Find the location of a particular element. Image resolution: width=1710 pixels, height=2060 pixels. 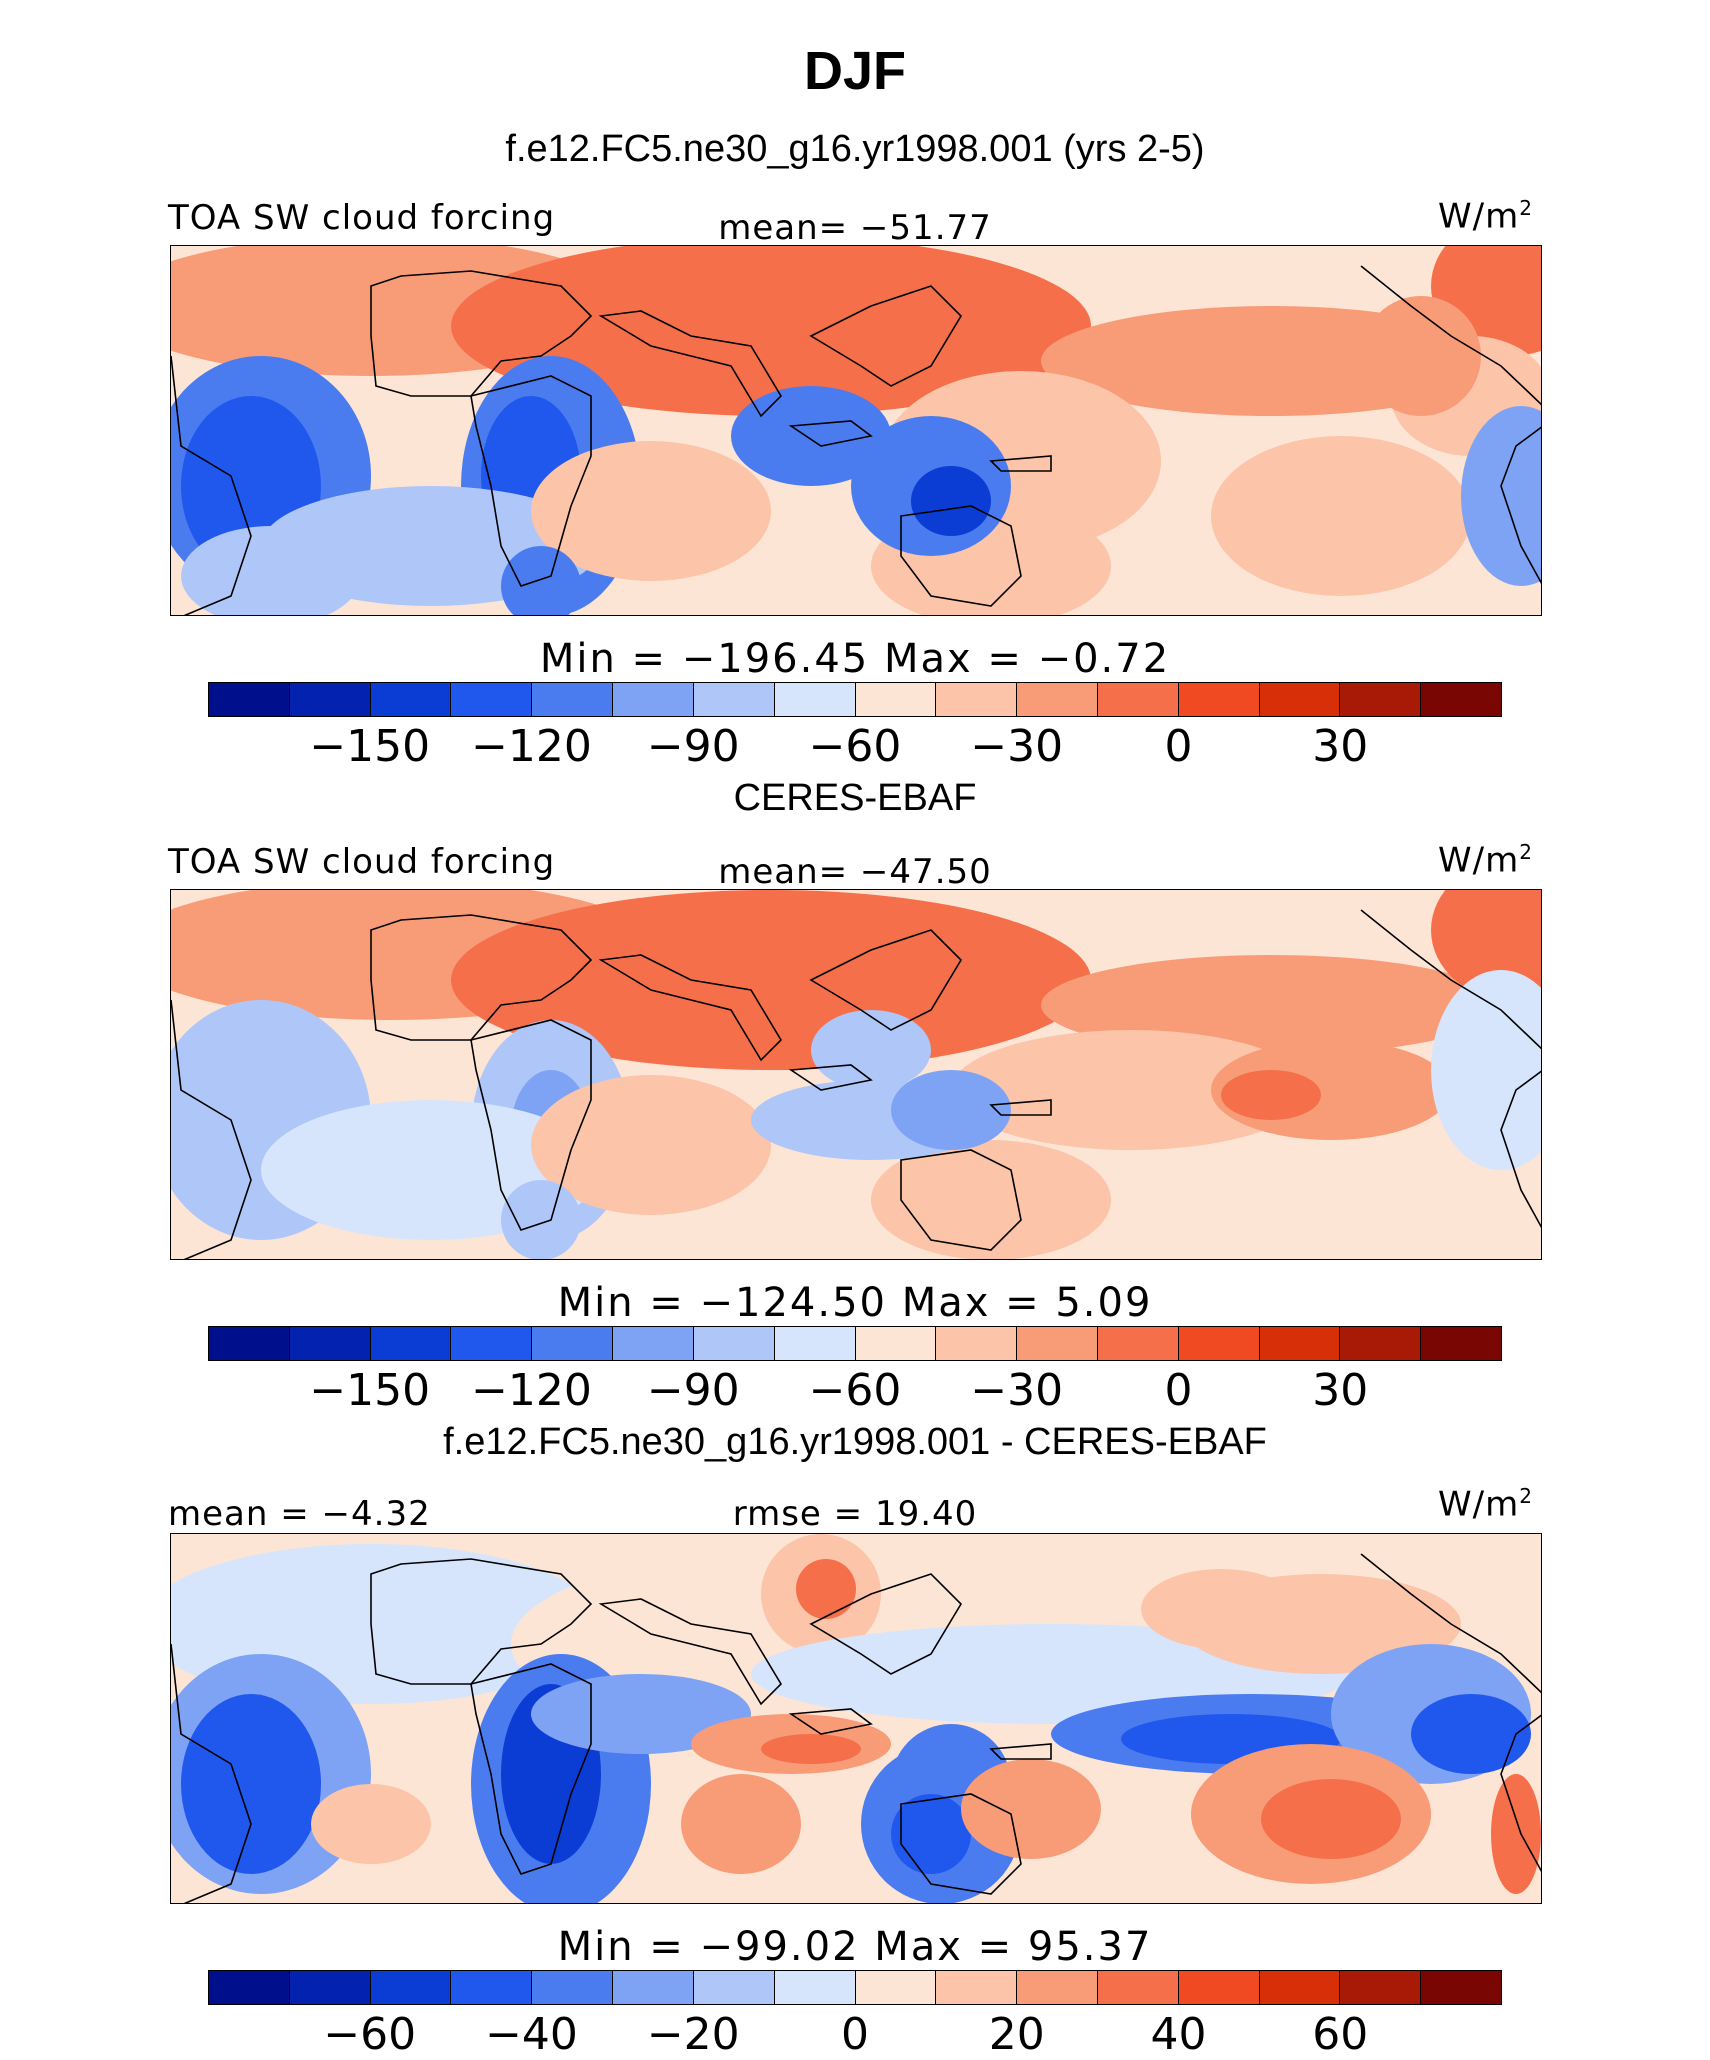

colorbar-tick-label: −60 is located at coordinates (370, 2034).